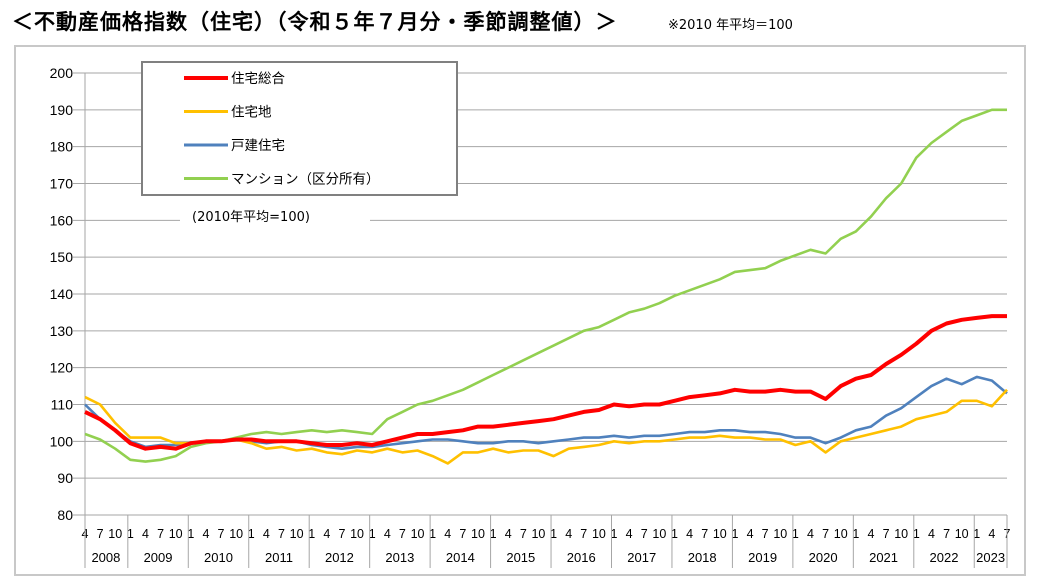 This screenshot has height=585, width=1040. I want to click on x-year-label: 2009, so click(158, 557).